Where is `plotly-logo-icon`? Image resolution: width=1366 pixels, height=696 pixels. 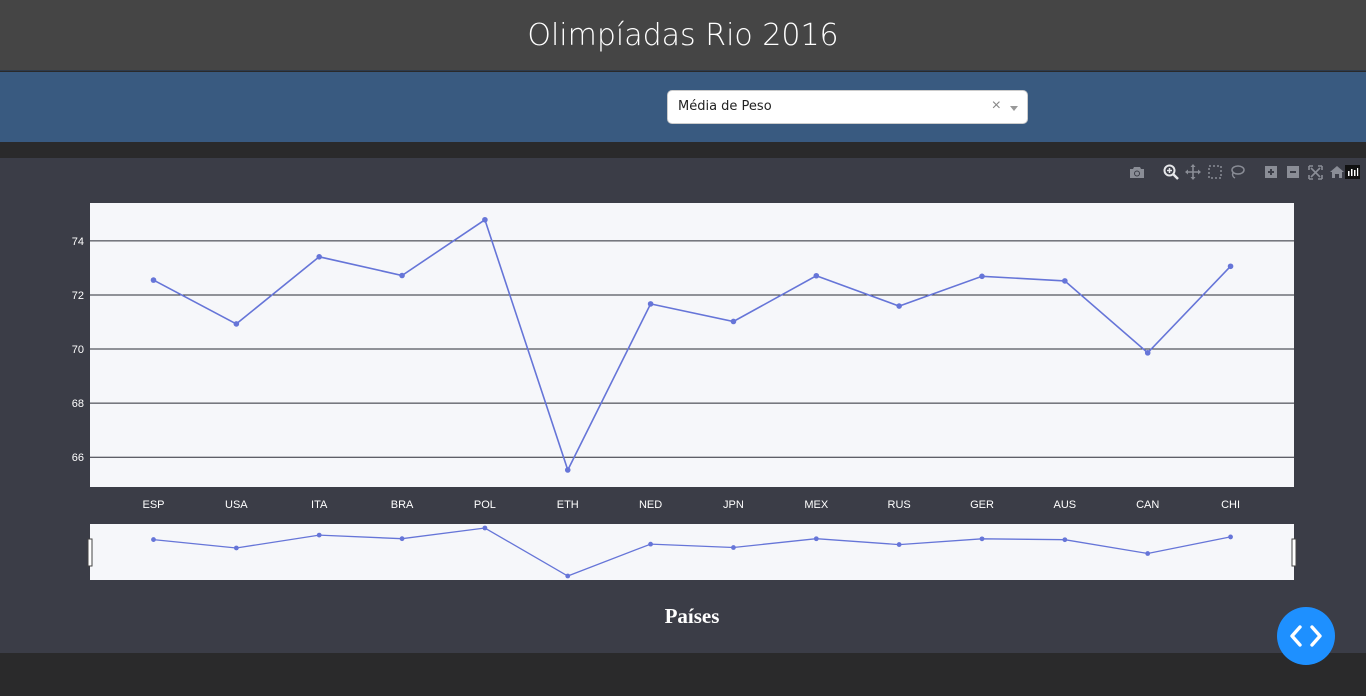
plotly-logo-icon is located at coordinates (1352, 172).